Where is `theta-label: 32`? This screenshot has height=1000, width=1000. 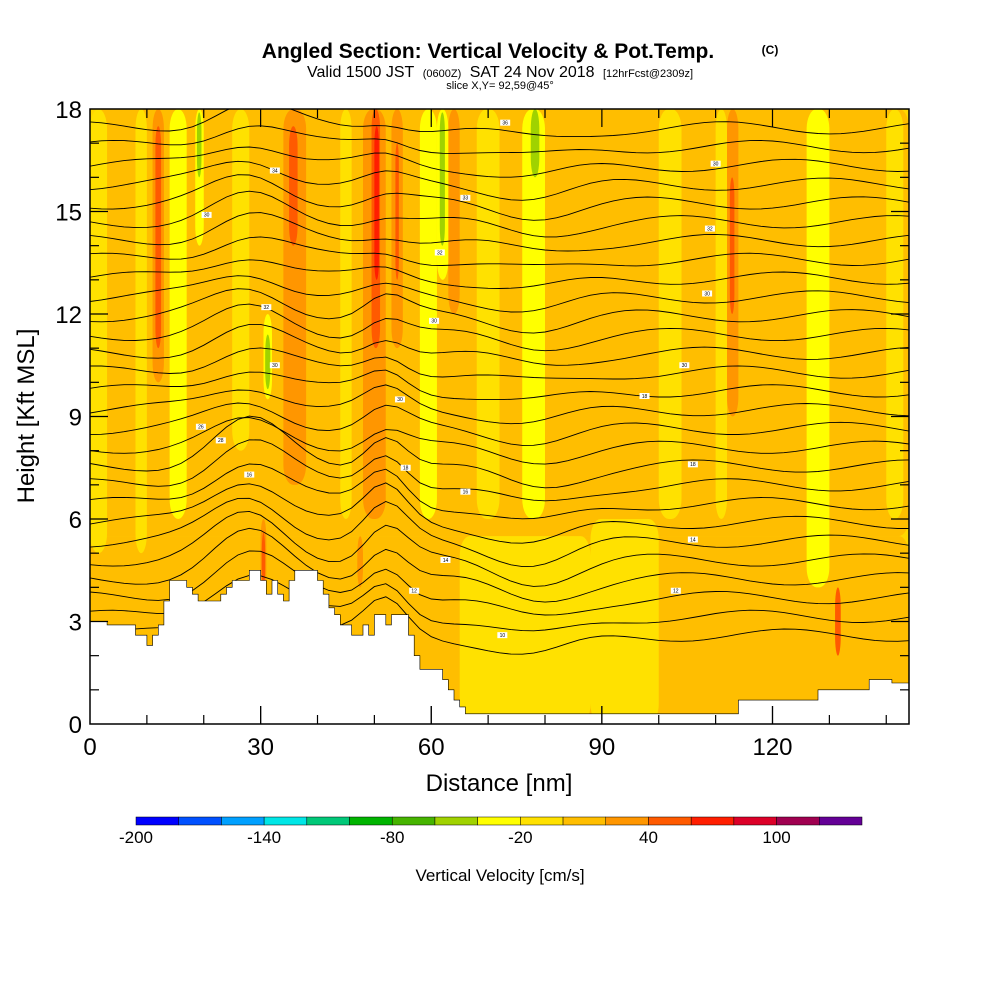
theta-label: 32 is located at coordinates (267, 308).